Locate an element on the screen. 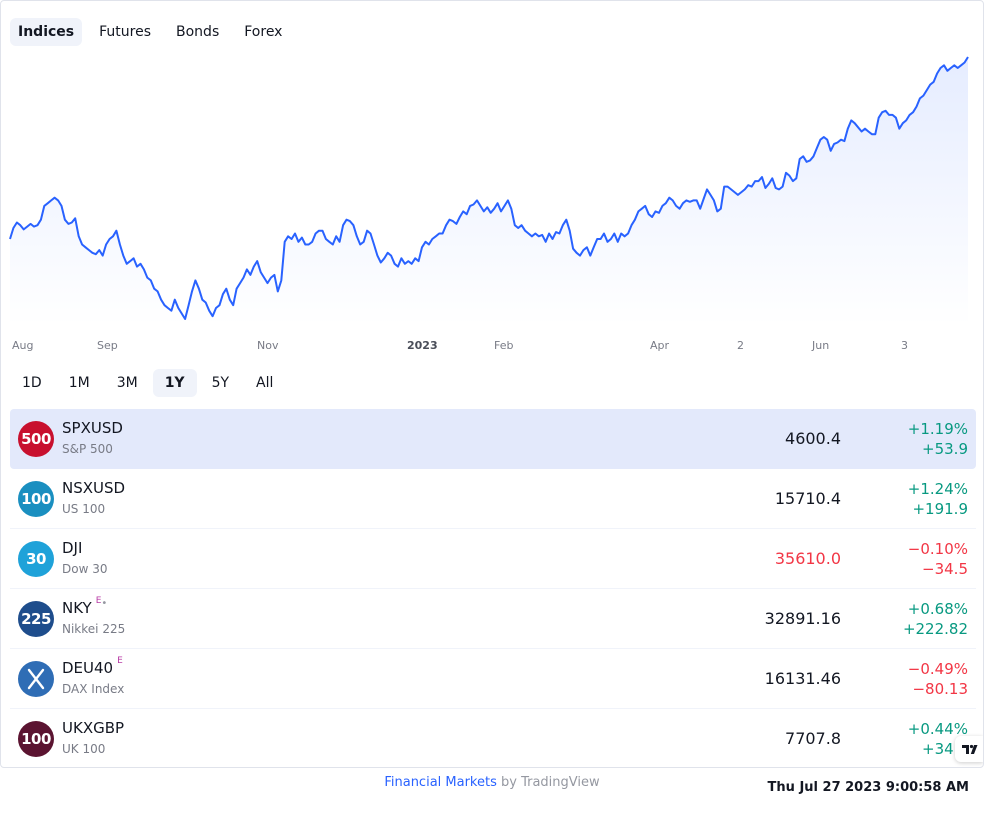  tab-forex: Forex is located at coordinates (263, 32).